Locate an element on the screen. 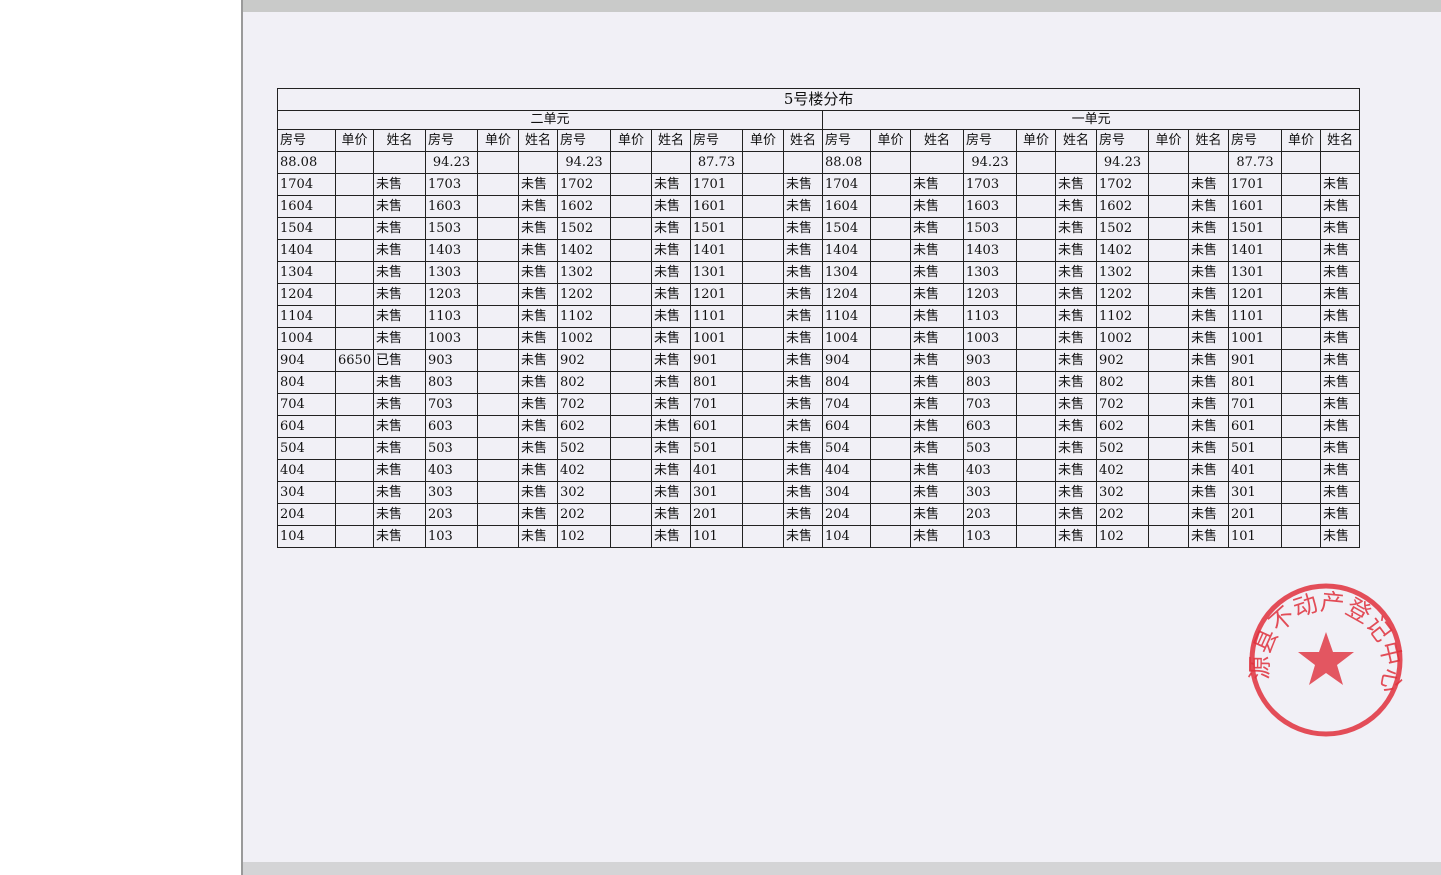  room-number-cell: 1104 is located at coordinates (306, 316).